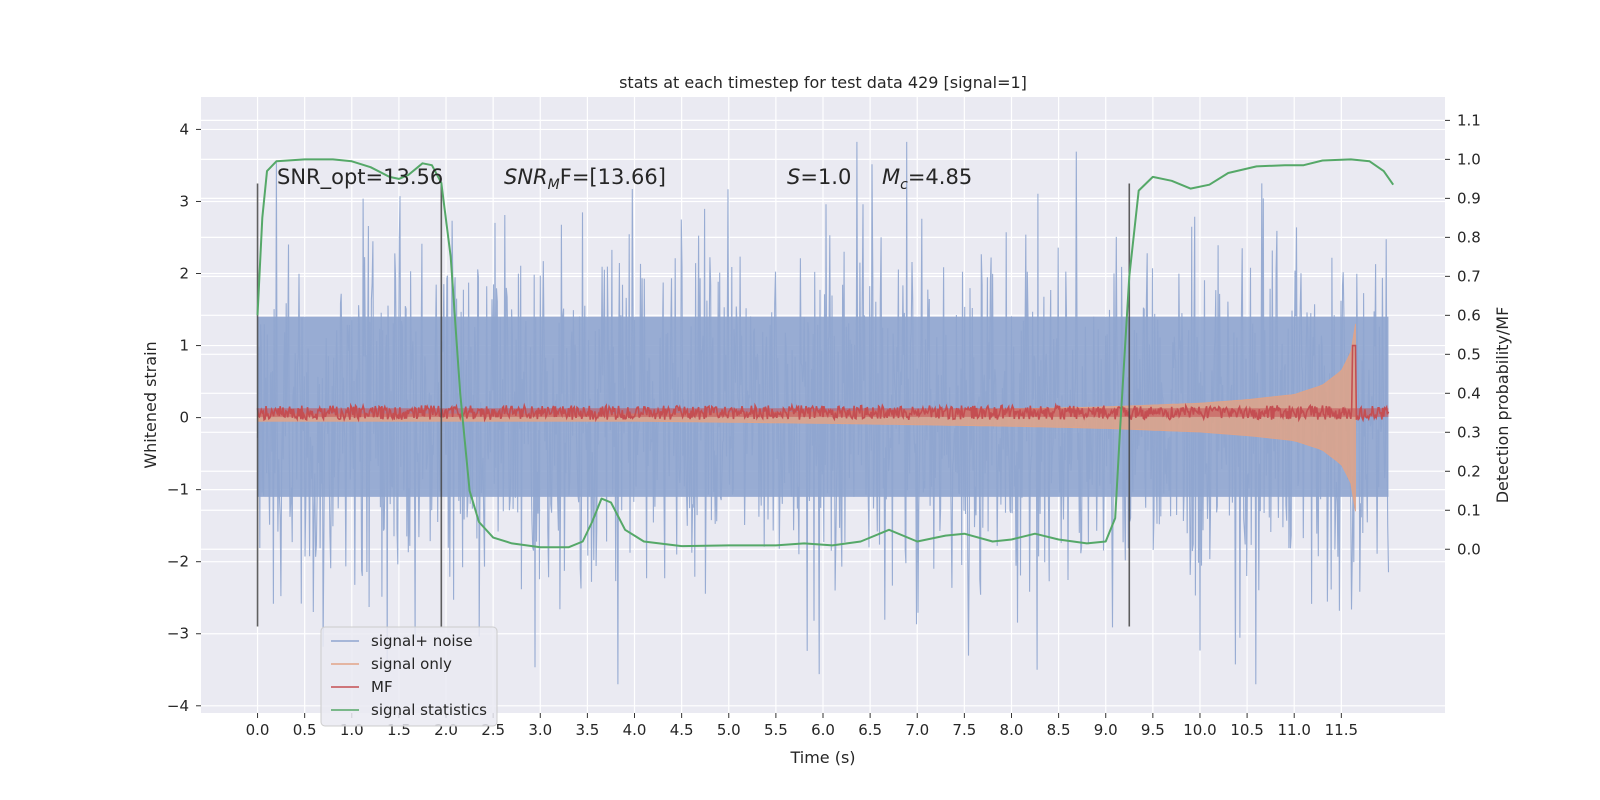 This screenshot has width=1600, height=800. What do you see at coordinates (422, 641) in the screenshot?
I see `legend-label-signal-noise: signal+ noise` at bounding box center [422, 641].